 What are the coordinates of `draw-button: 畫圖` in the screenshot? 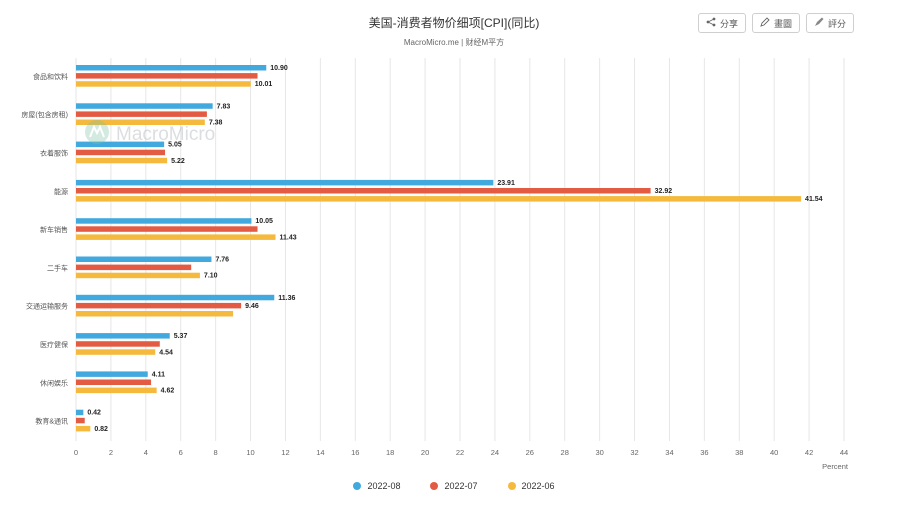 It's located at (775, 23).